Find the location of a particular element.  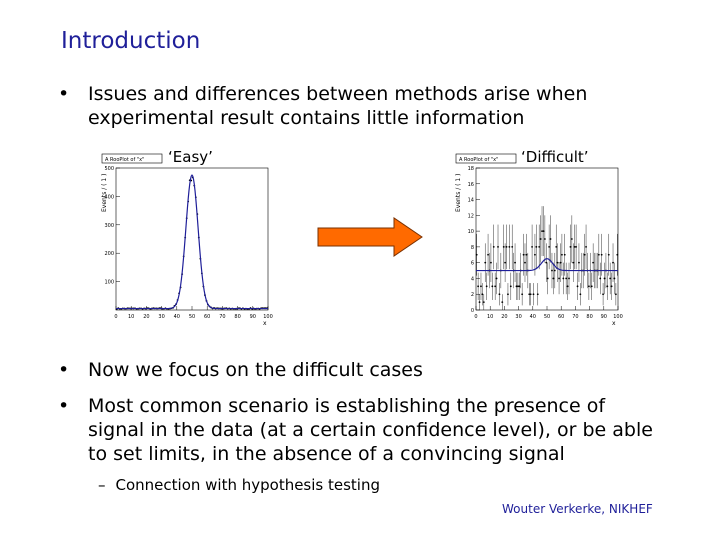

sub-bullet-text: Connection with hypothesis testing is located at coordinates (248, 485).